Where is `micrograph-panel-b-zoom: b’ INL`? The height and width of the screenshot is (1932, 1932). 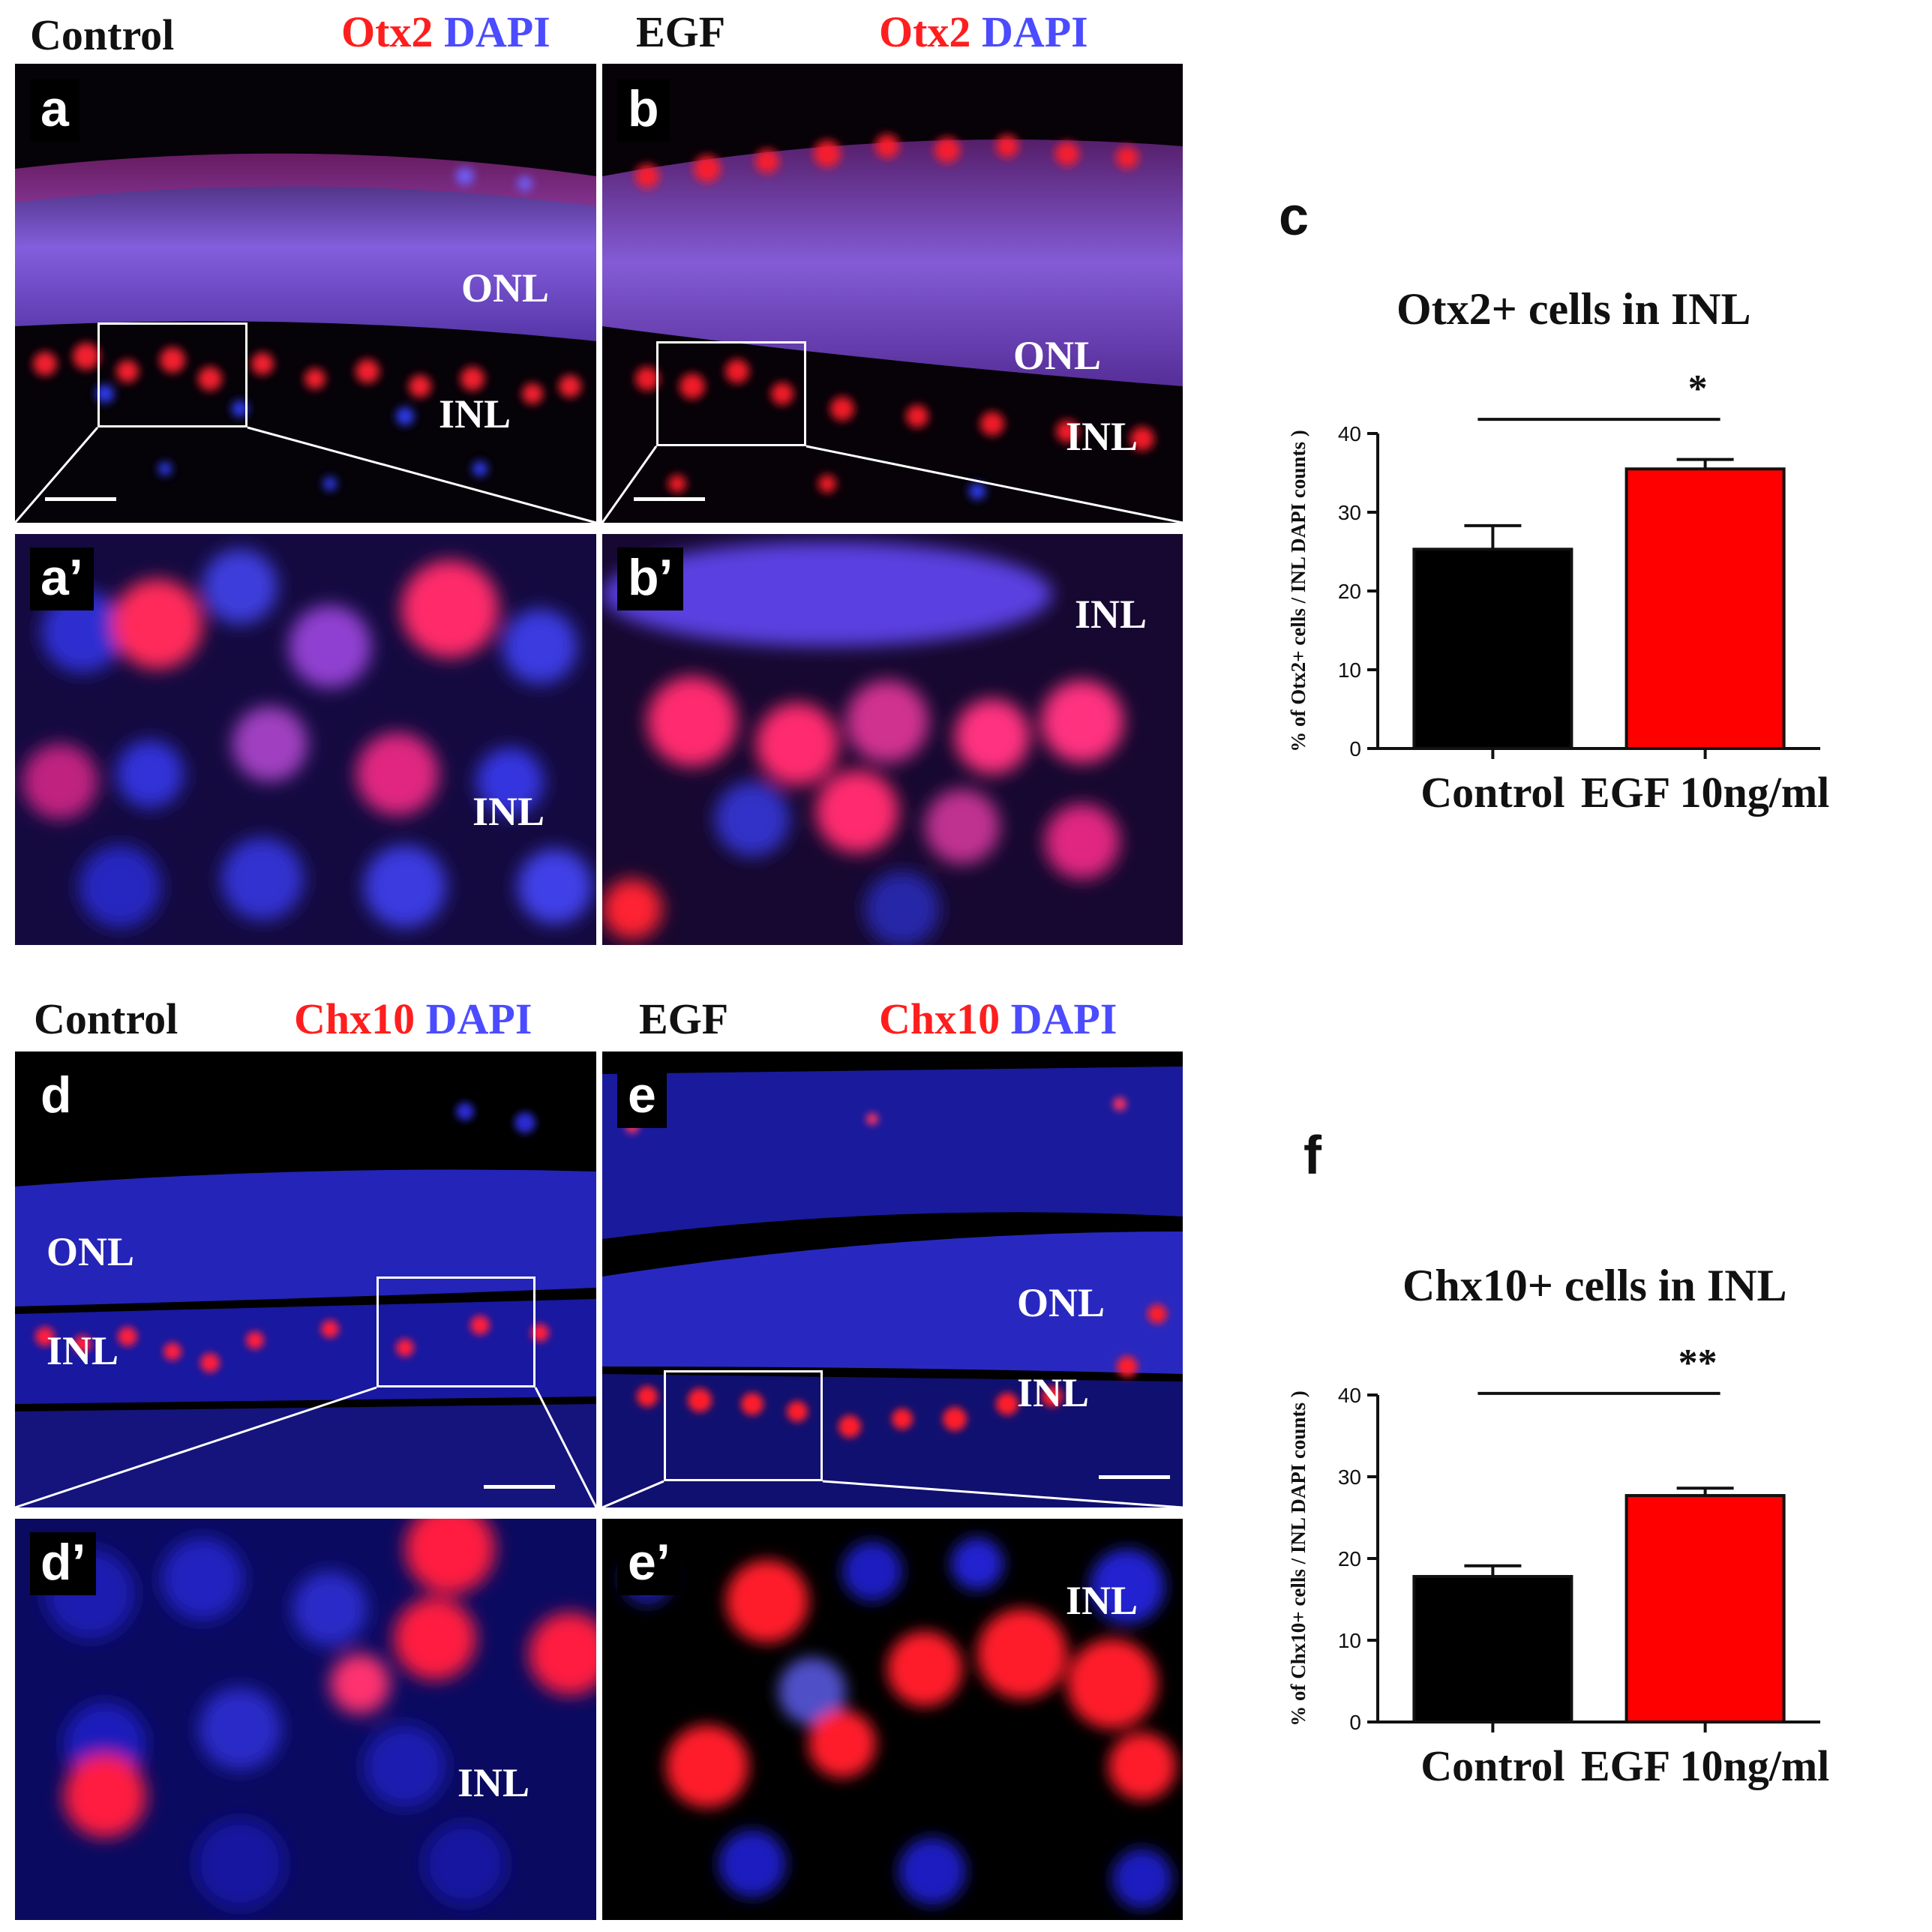 micrograph-panel-b-zoom: b’ INL is located at coordinates (892, 739).